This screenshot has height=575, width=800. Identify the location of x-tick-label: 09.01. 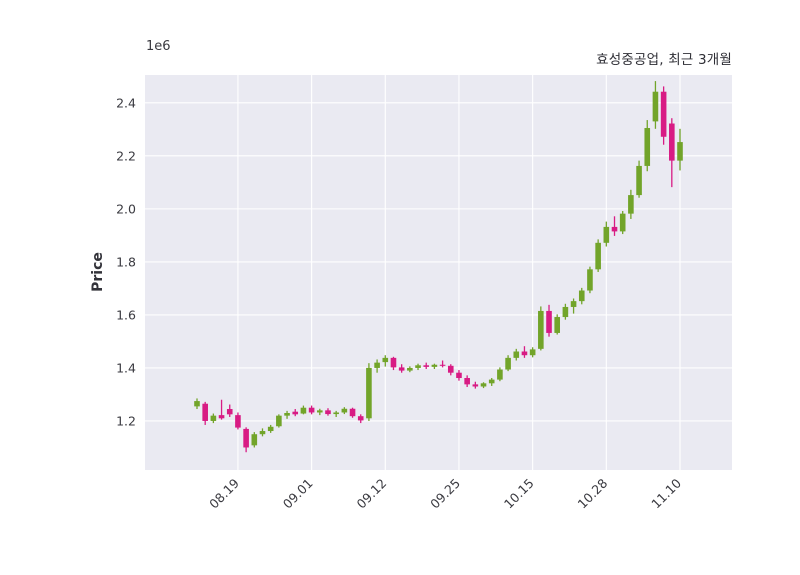
(298, 494).